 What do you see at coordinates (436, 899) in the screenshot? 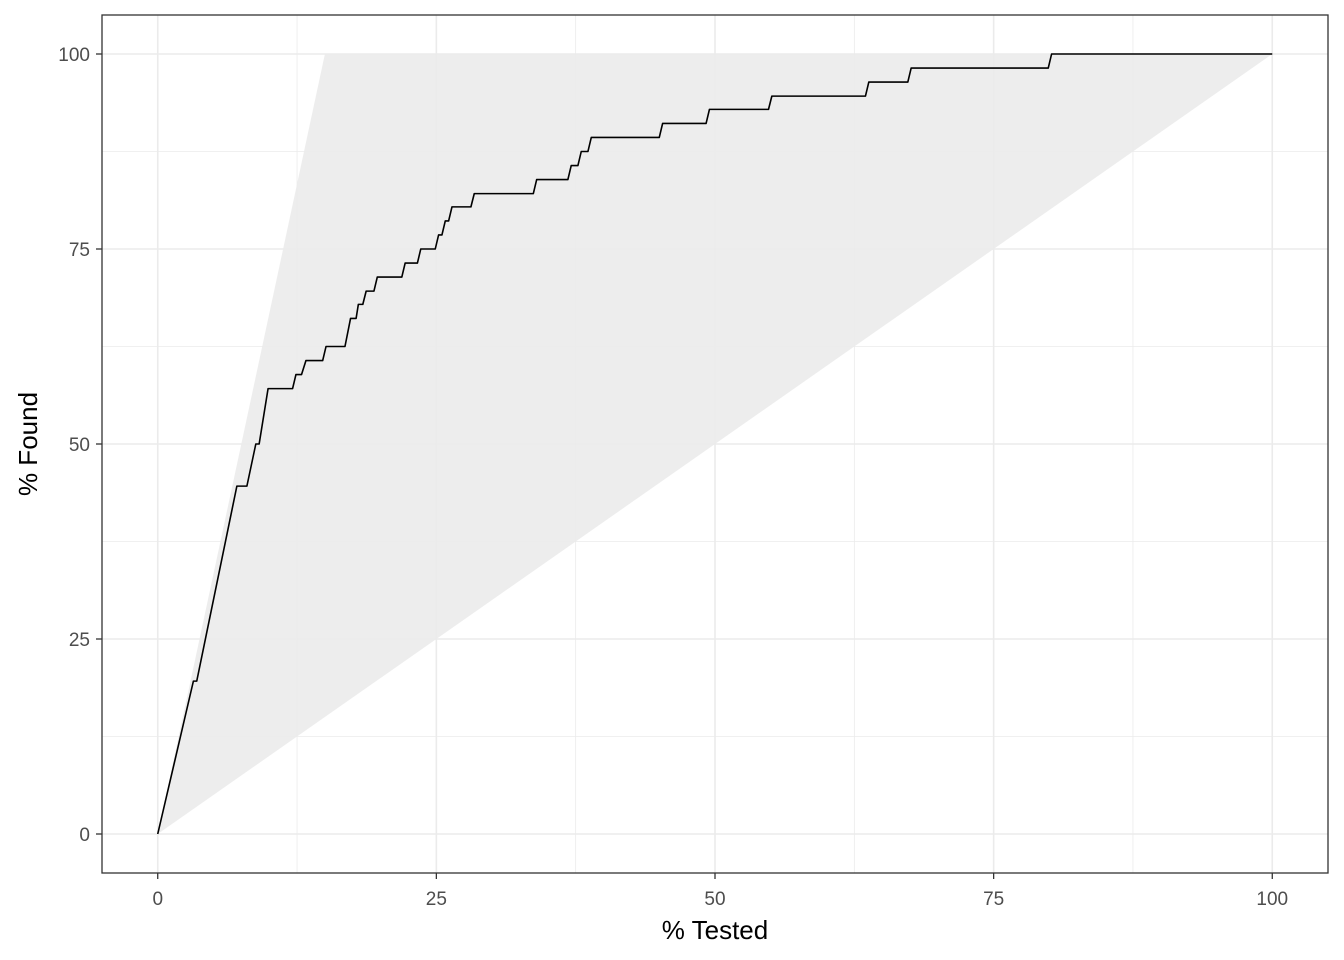
I see `x-tick-label-1: 25` at bounding box center [436, 899].